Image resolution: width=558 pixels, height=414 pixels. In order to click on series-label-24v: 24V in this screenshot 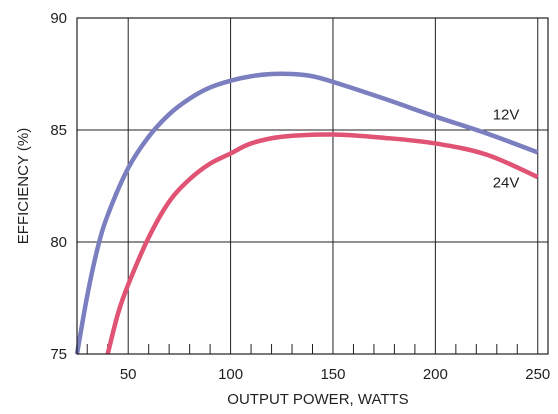, I will do `click(506, 182)`.